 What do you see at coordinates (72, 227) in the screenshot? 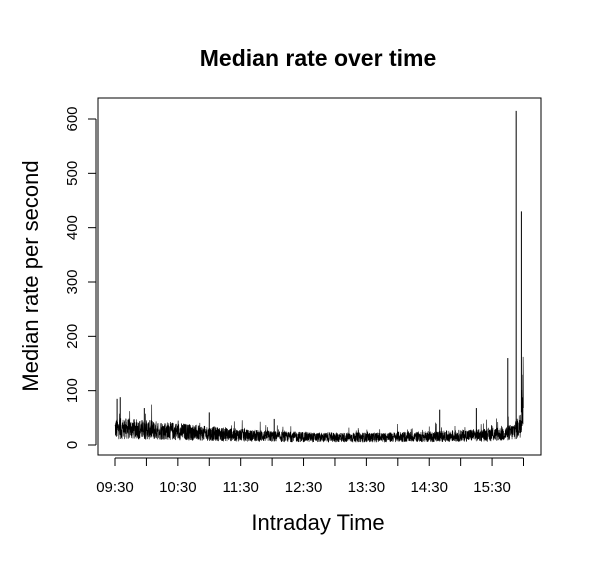
I see `y-tick-label: 400` at bounding box center [72, 227].